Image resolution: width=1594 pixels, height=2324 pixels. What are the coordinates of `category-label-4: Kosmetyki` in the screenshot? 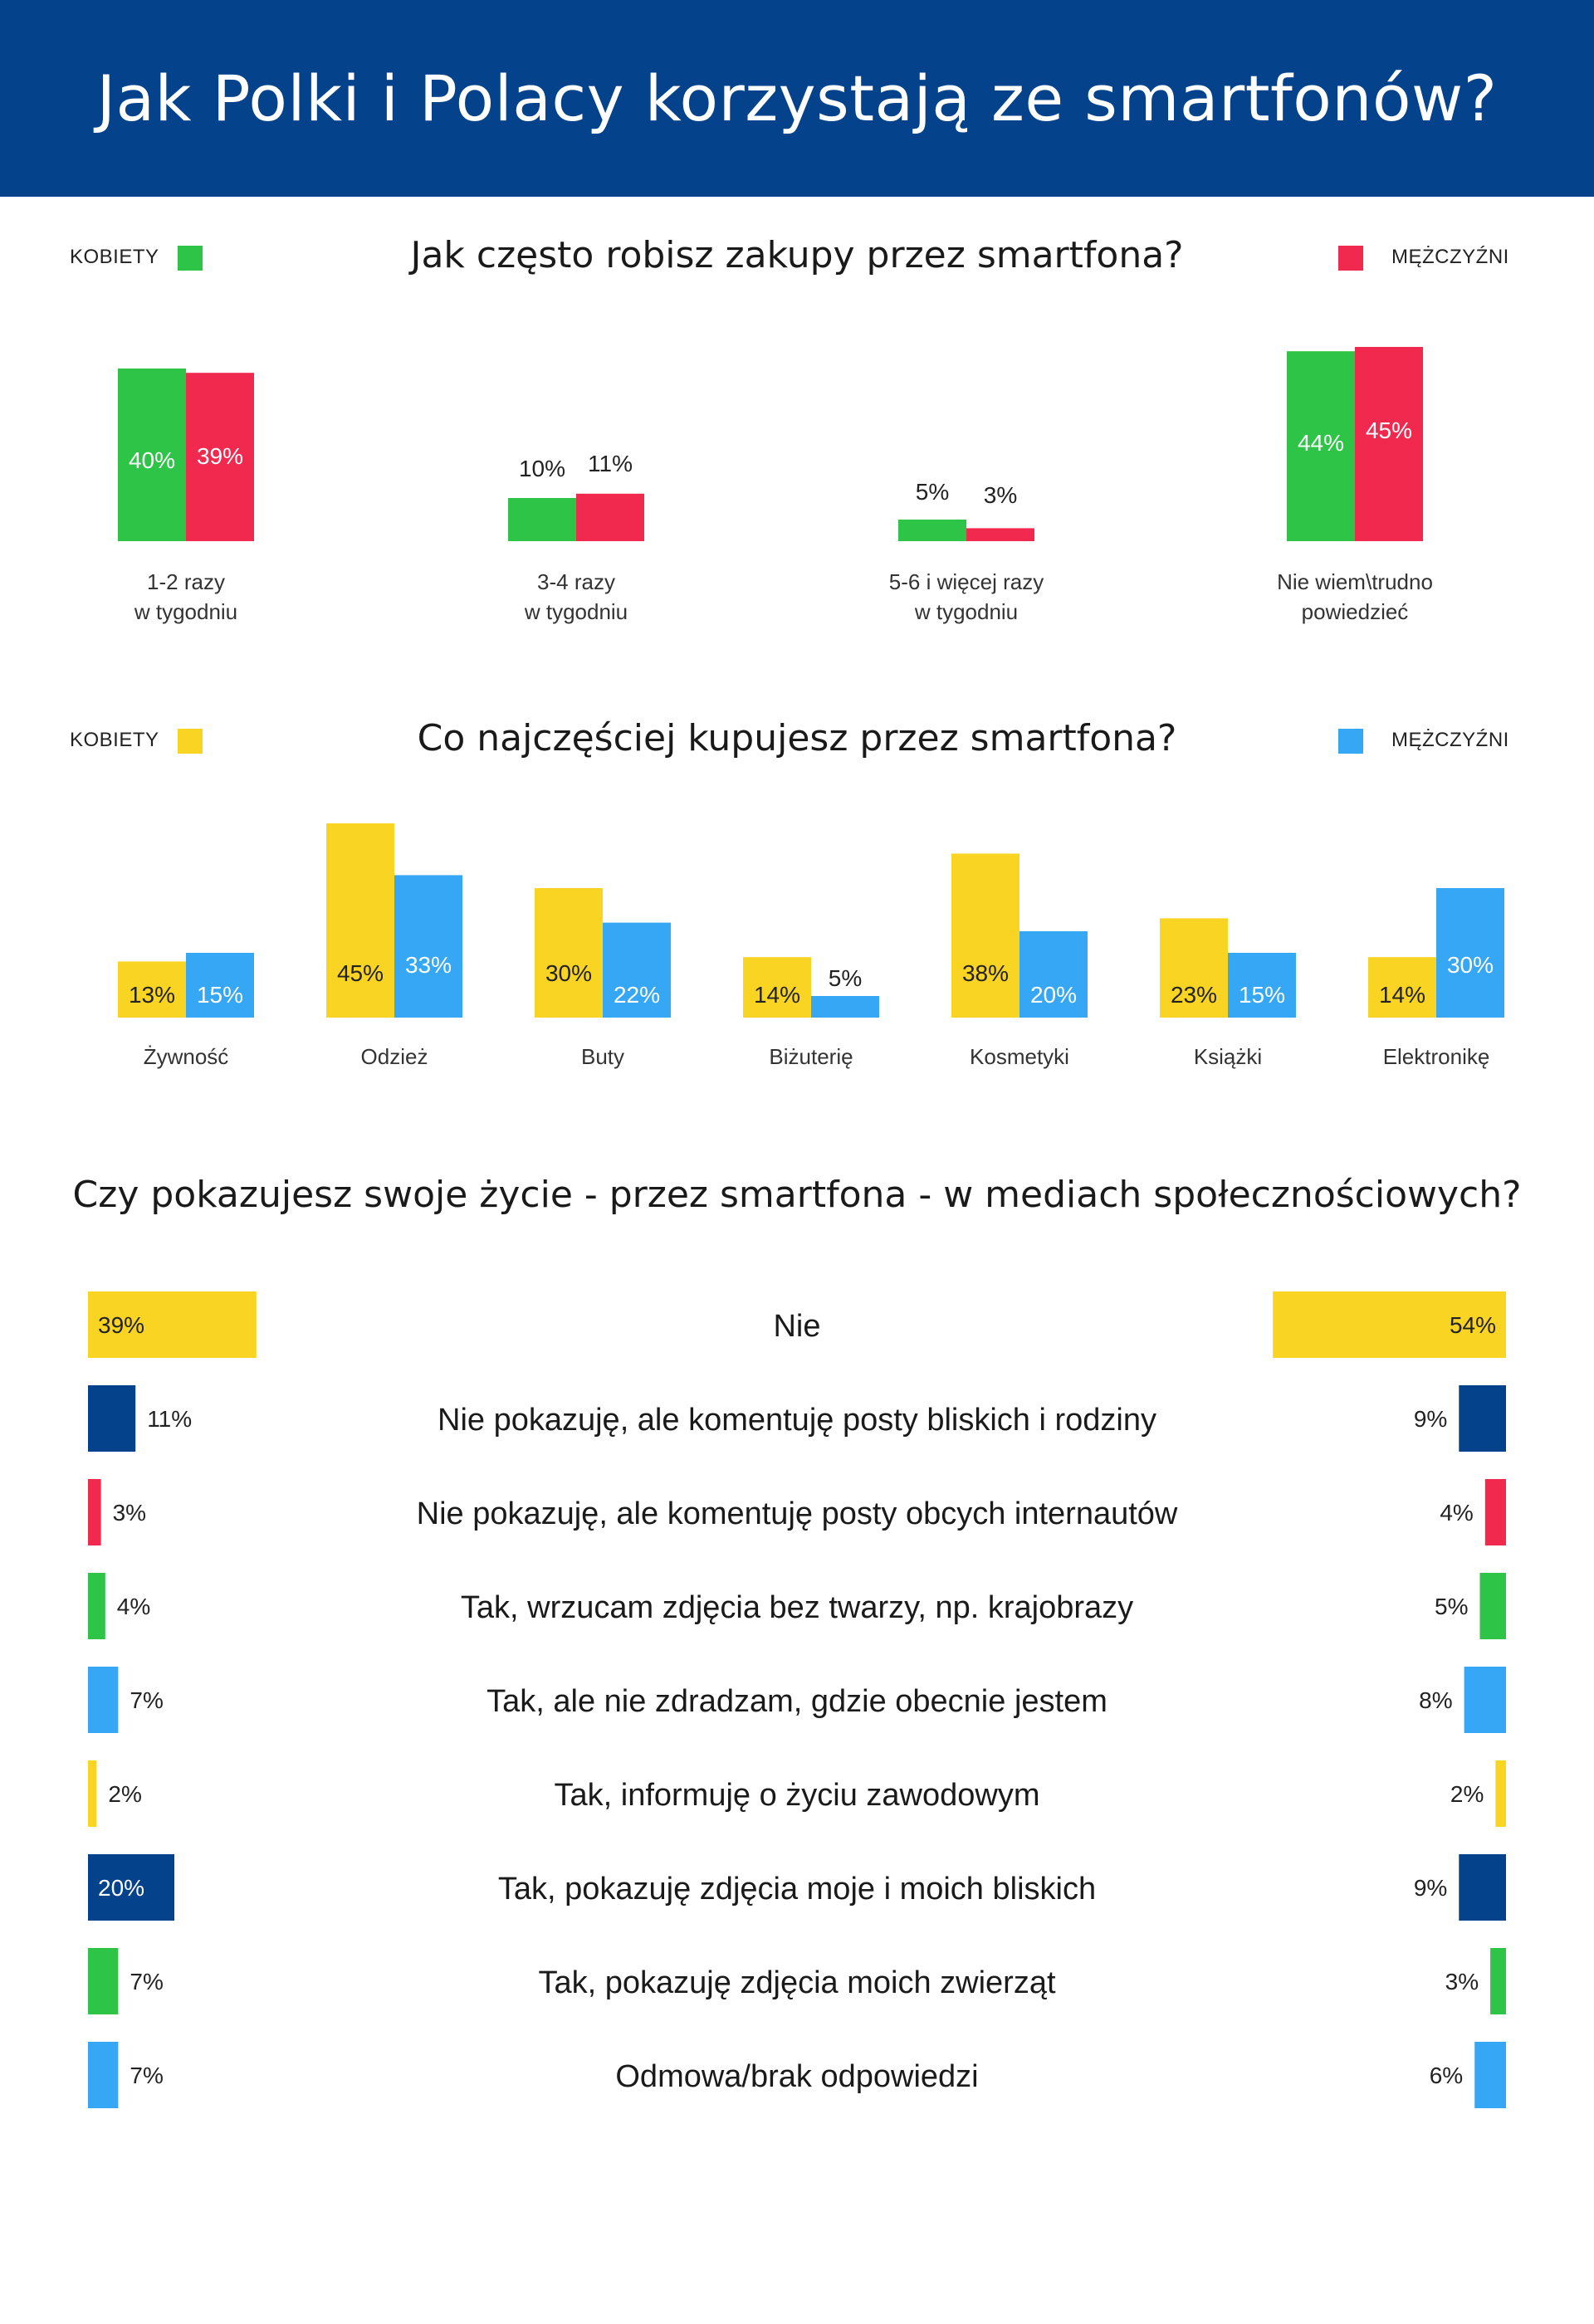 It's located at (1019, 1056).